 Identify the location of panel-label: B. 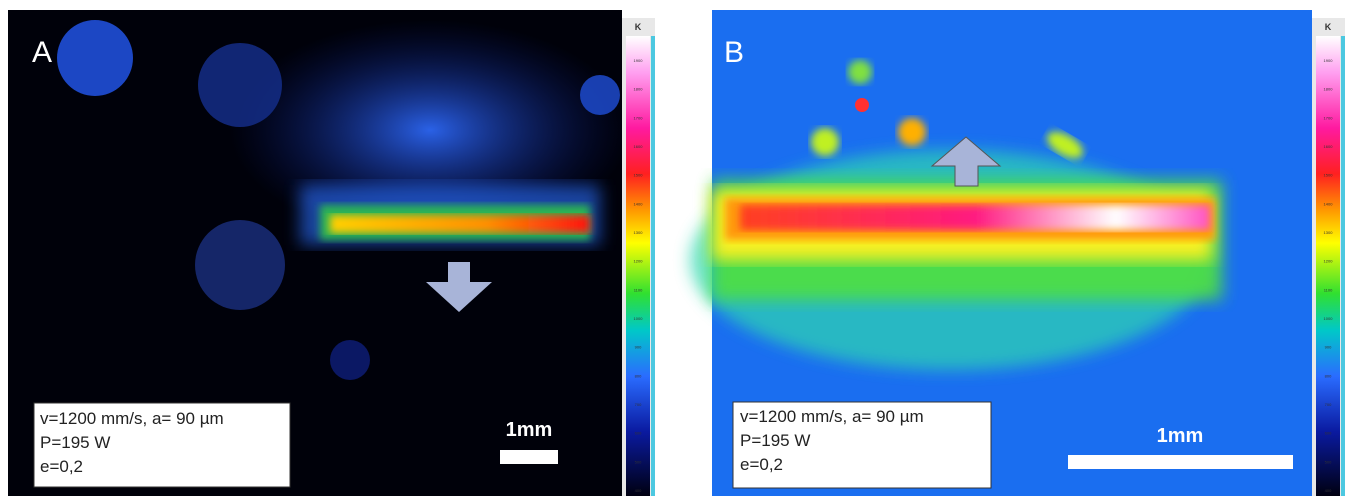
(734, 52).